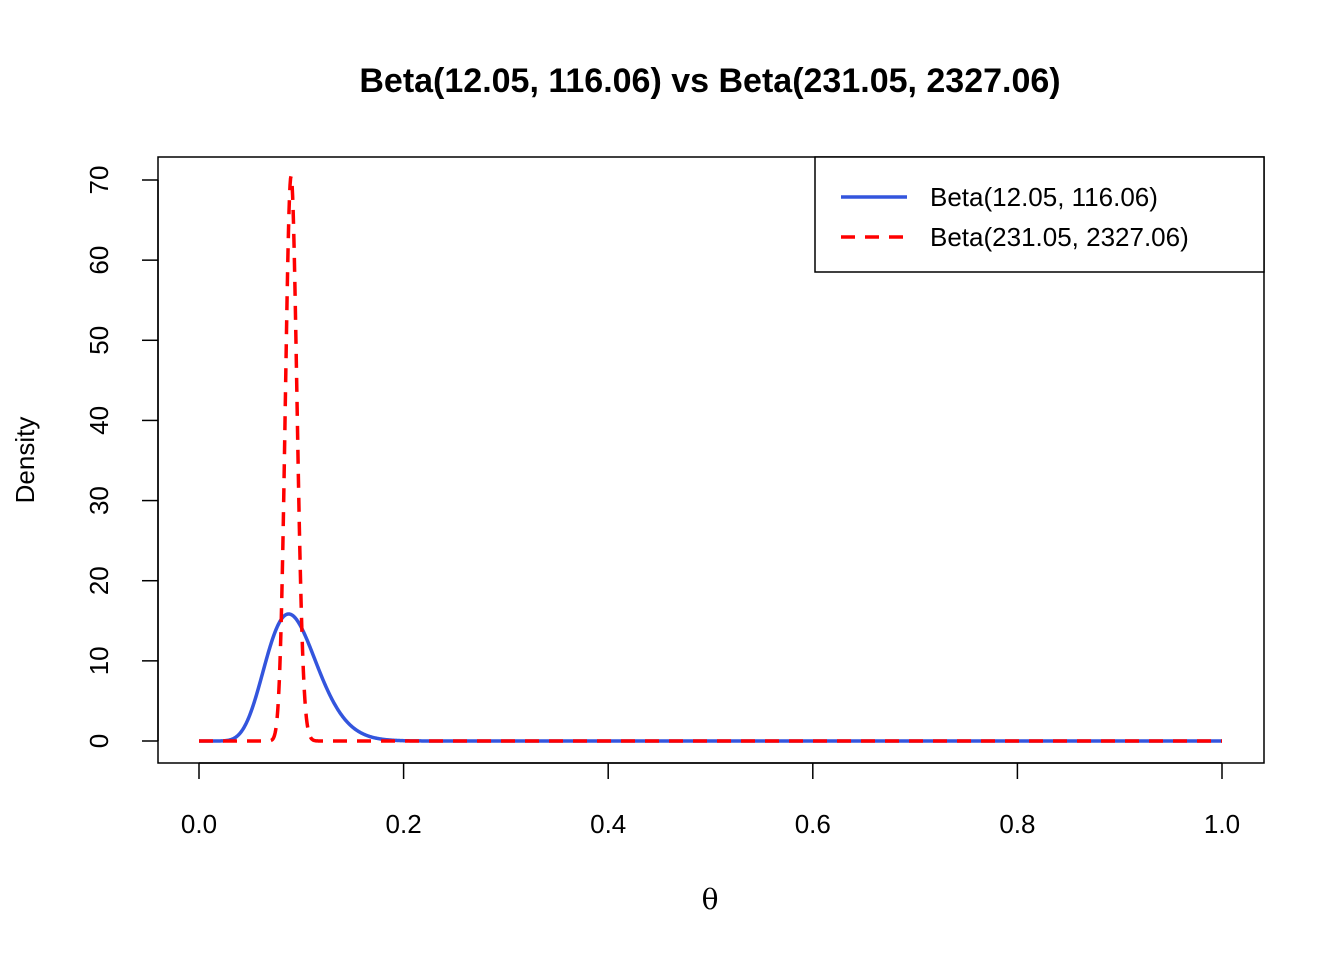  I want to click on y-tick-label: 60, so click(99, 260).